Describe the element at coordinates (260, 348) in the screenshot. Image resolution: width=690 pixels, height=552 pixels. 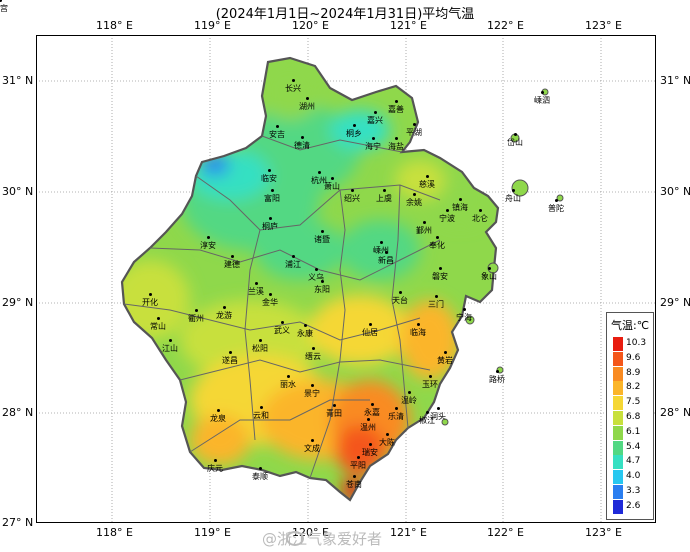
I see `city-label: 松阳` at that location.